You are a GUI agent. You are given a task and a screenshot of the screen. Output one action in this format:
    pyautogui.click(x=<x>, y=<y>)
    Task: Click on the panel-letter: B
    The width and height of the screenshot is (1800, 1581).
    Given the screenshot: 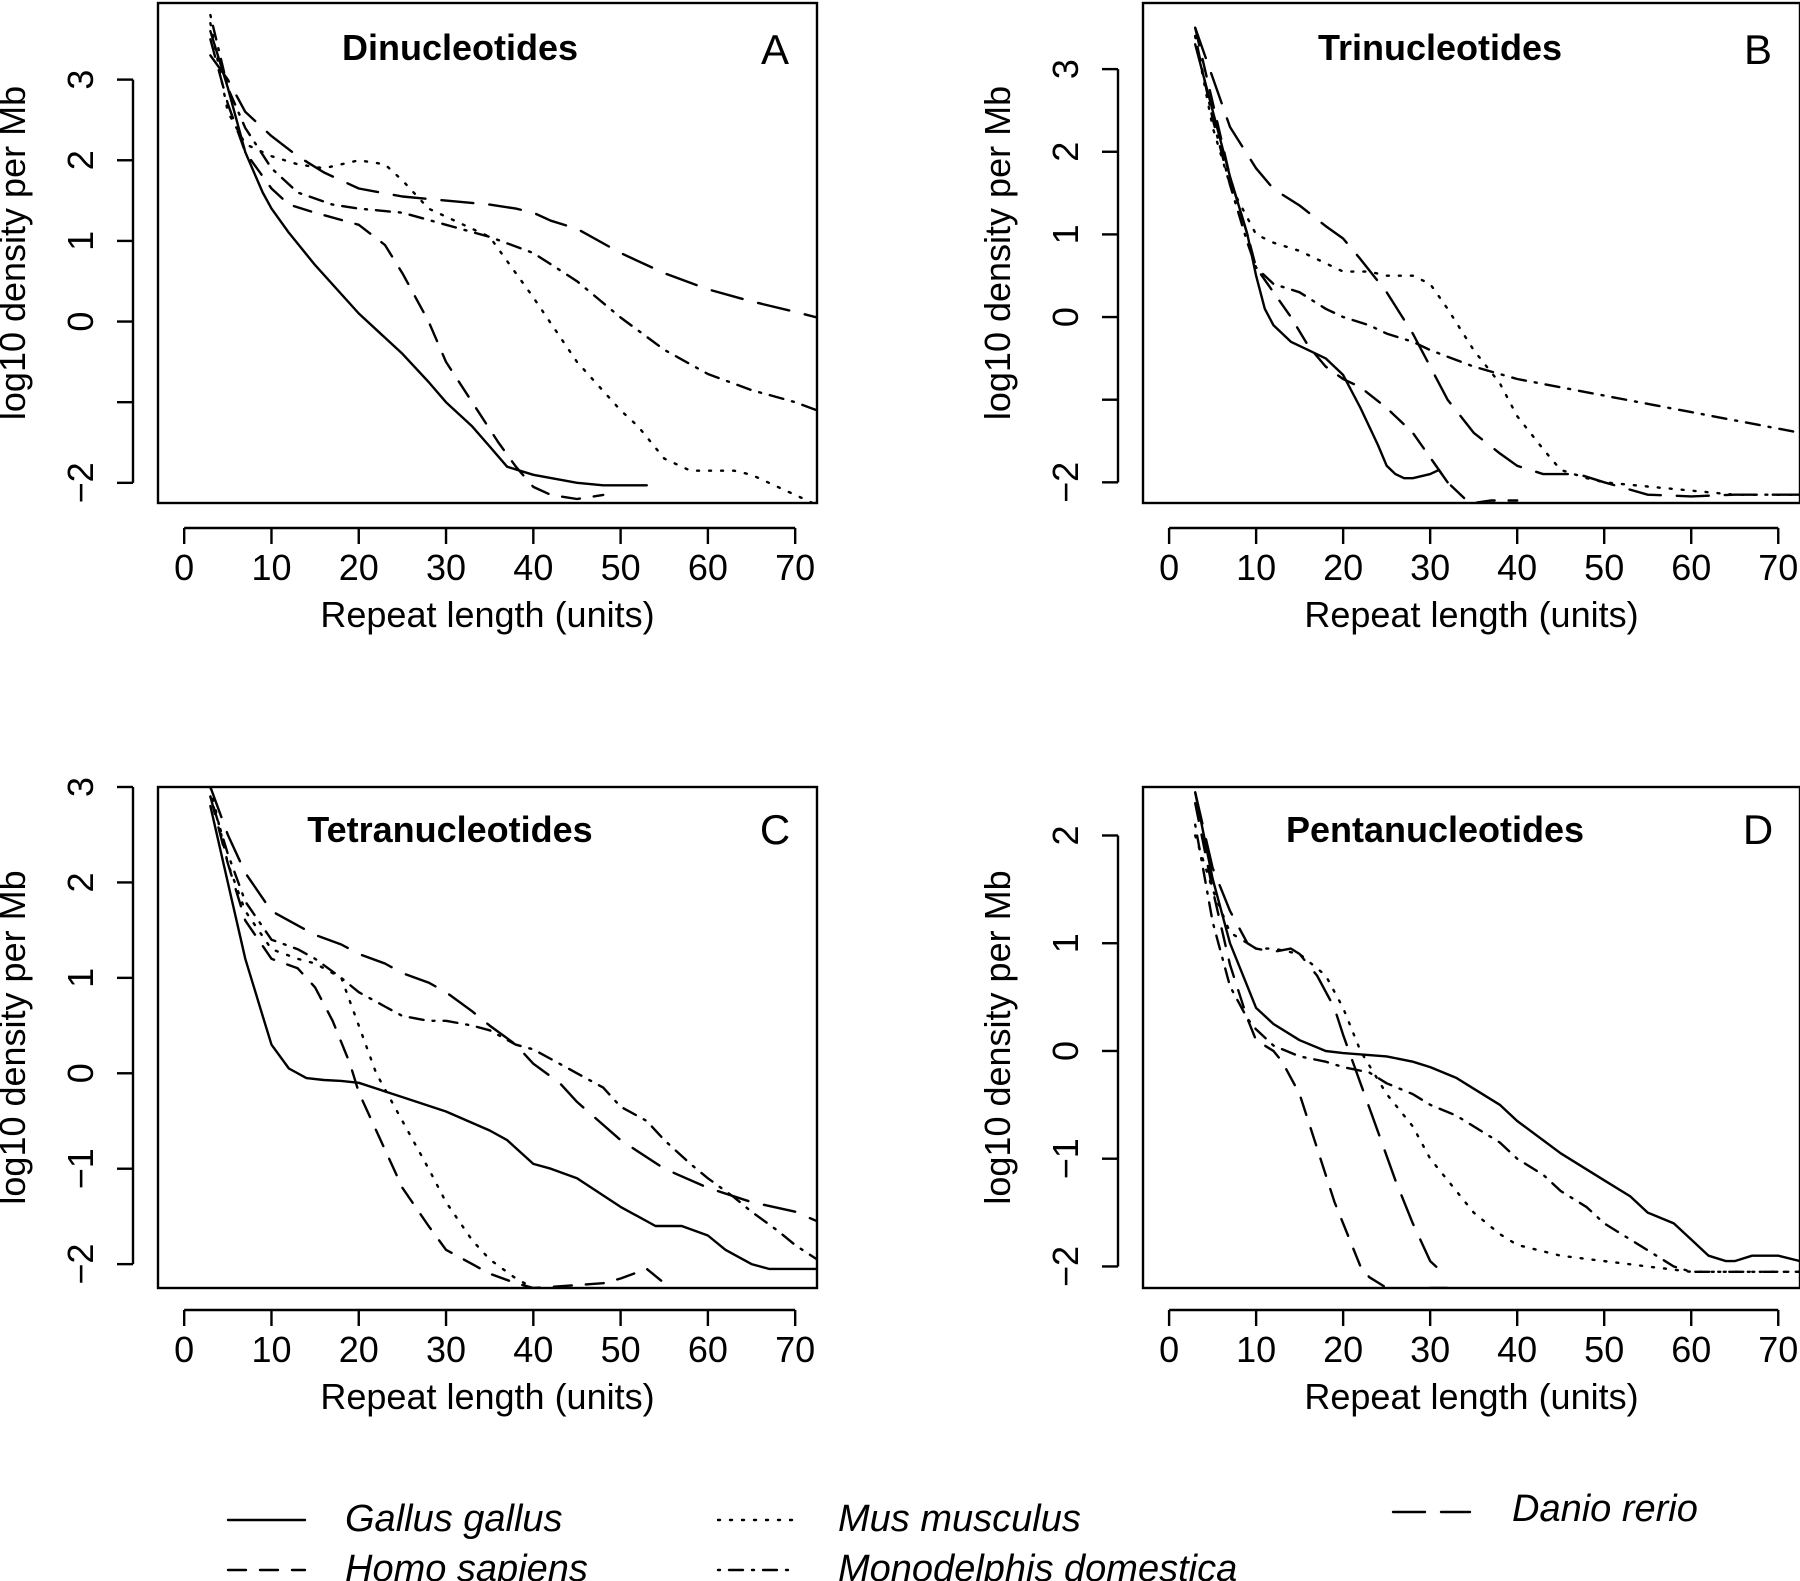 What is the action you would take?
    pyautogui.click(x=1758, y=49)
    